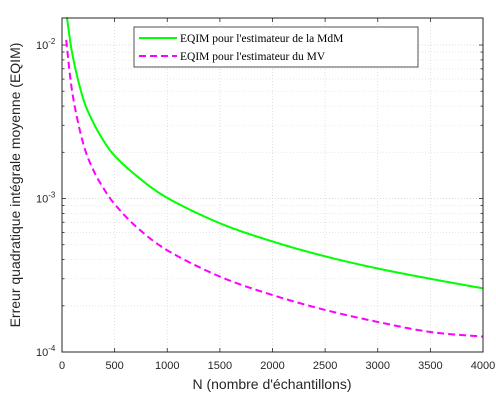  What do you see at coordinates (271, 384) in the screenshot?
I see `x-axis-label: N (nombre d'échantillons)` at bounding box center [271, 384].